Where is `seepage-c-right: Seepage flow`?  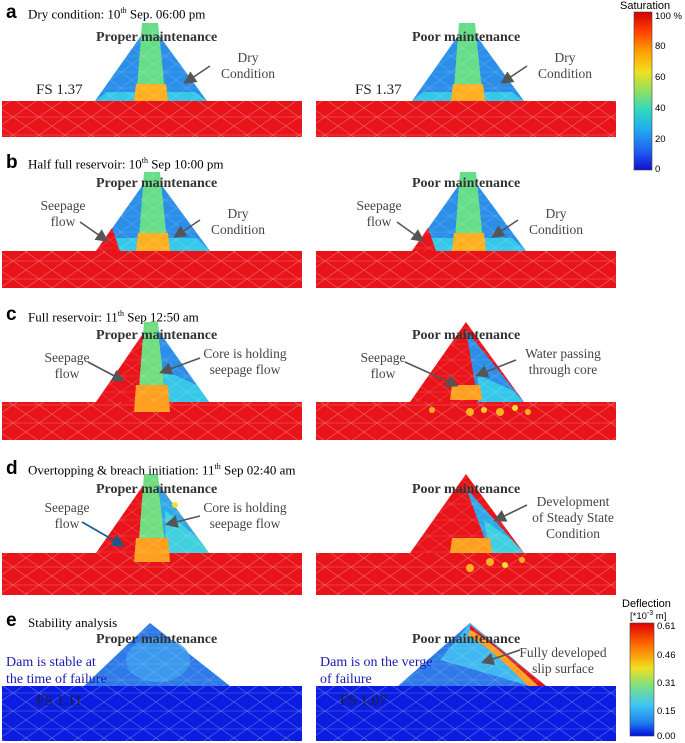 seepage-c-right: Seepage flow is located at coordinates (383, 365).